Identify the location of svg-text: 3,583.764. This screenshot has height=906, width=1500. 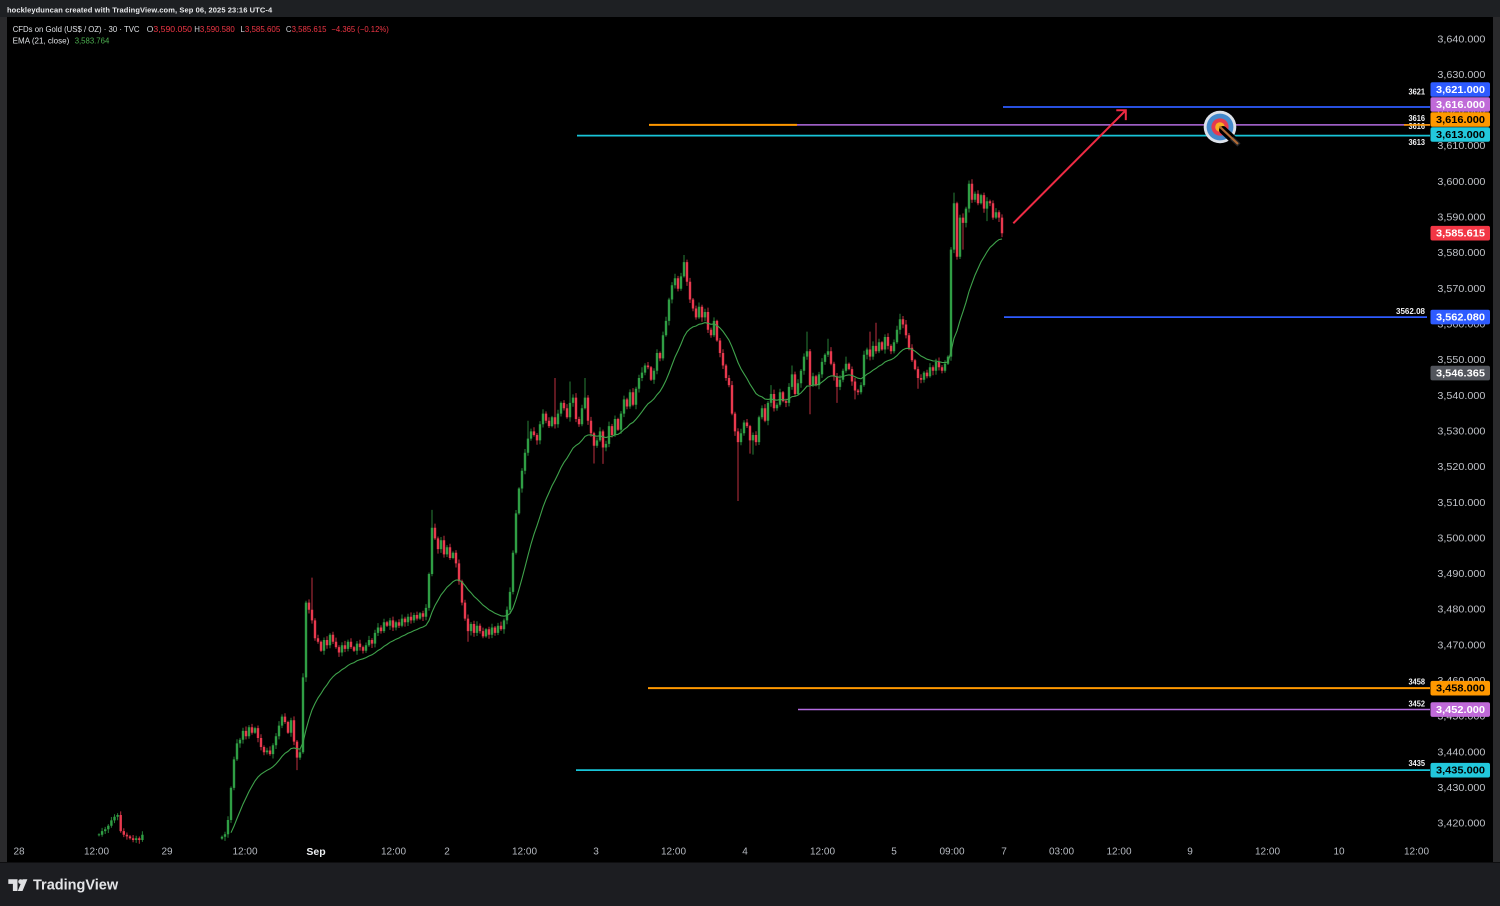
(92, 40).